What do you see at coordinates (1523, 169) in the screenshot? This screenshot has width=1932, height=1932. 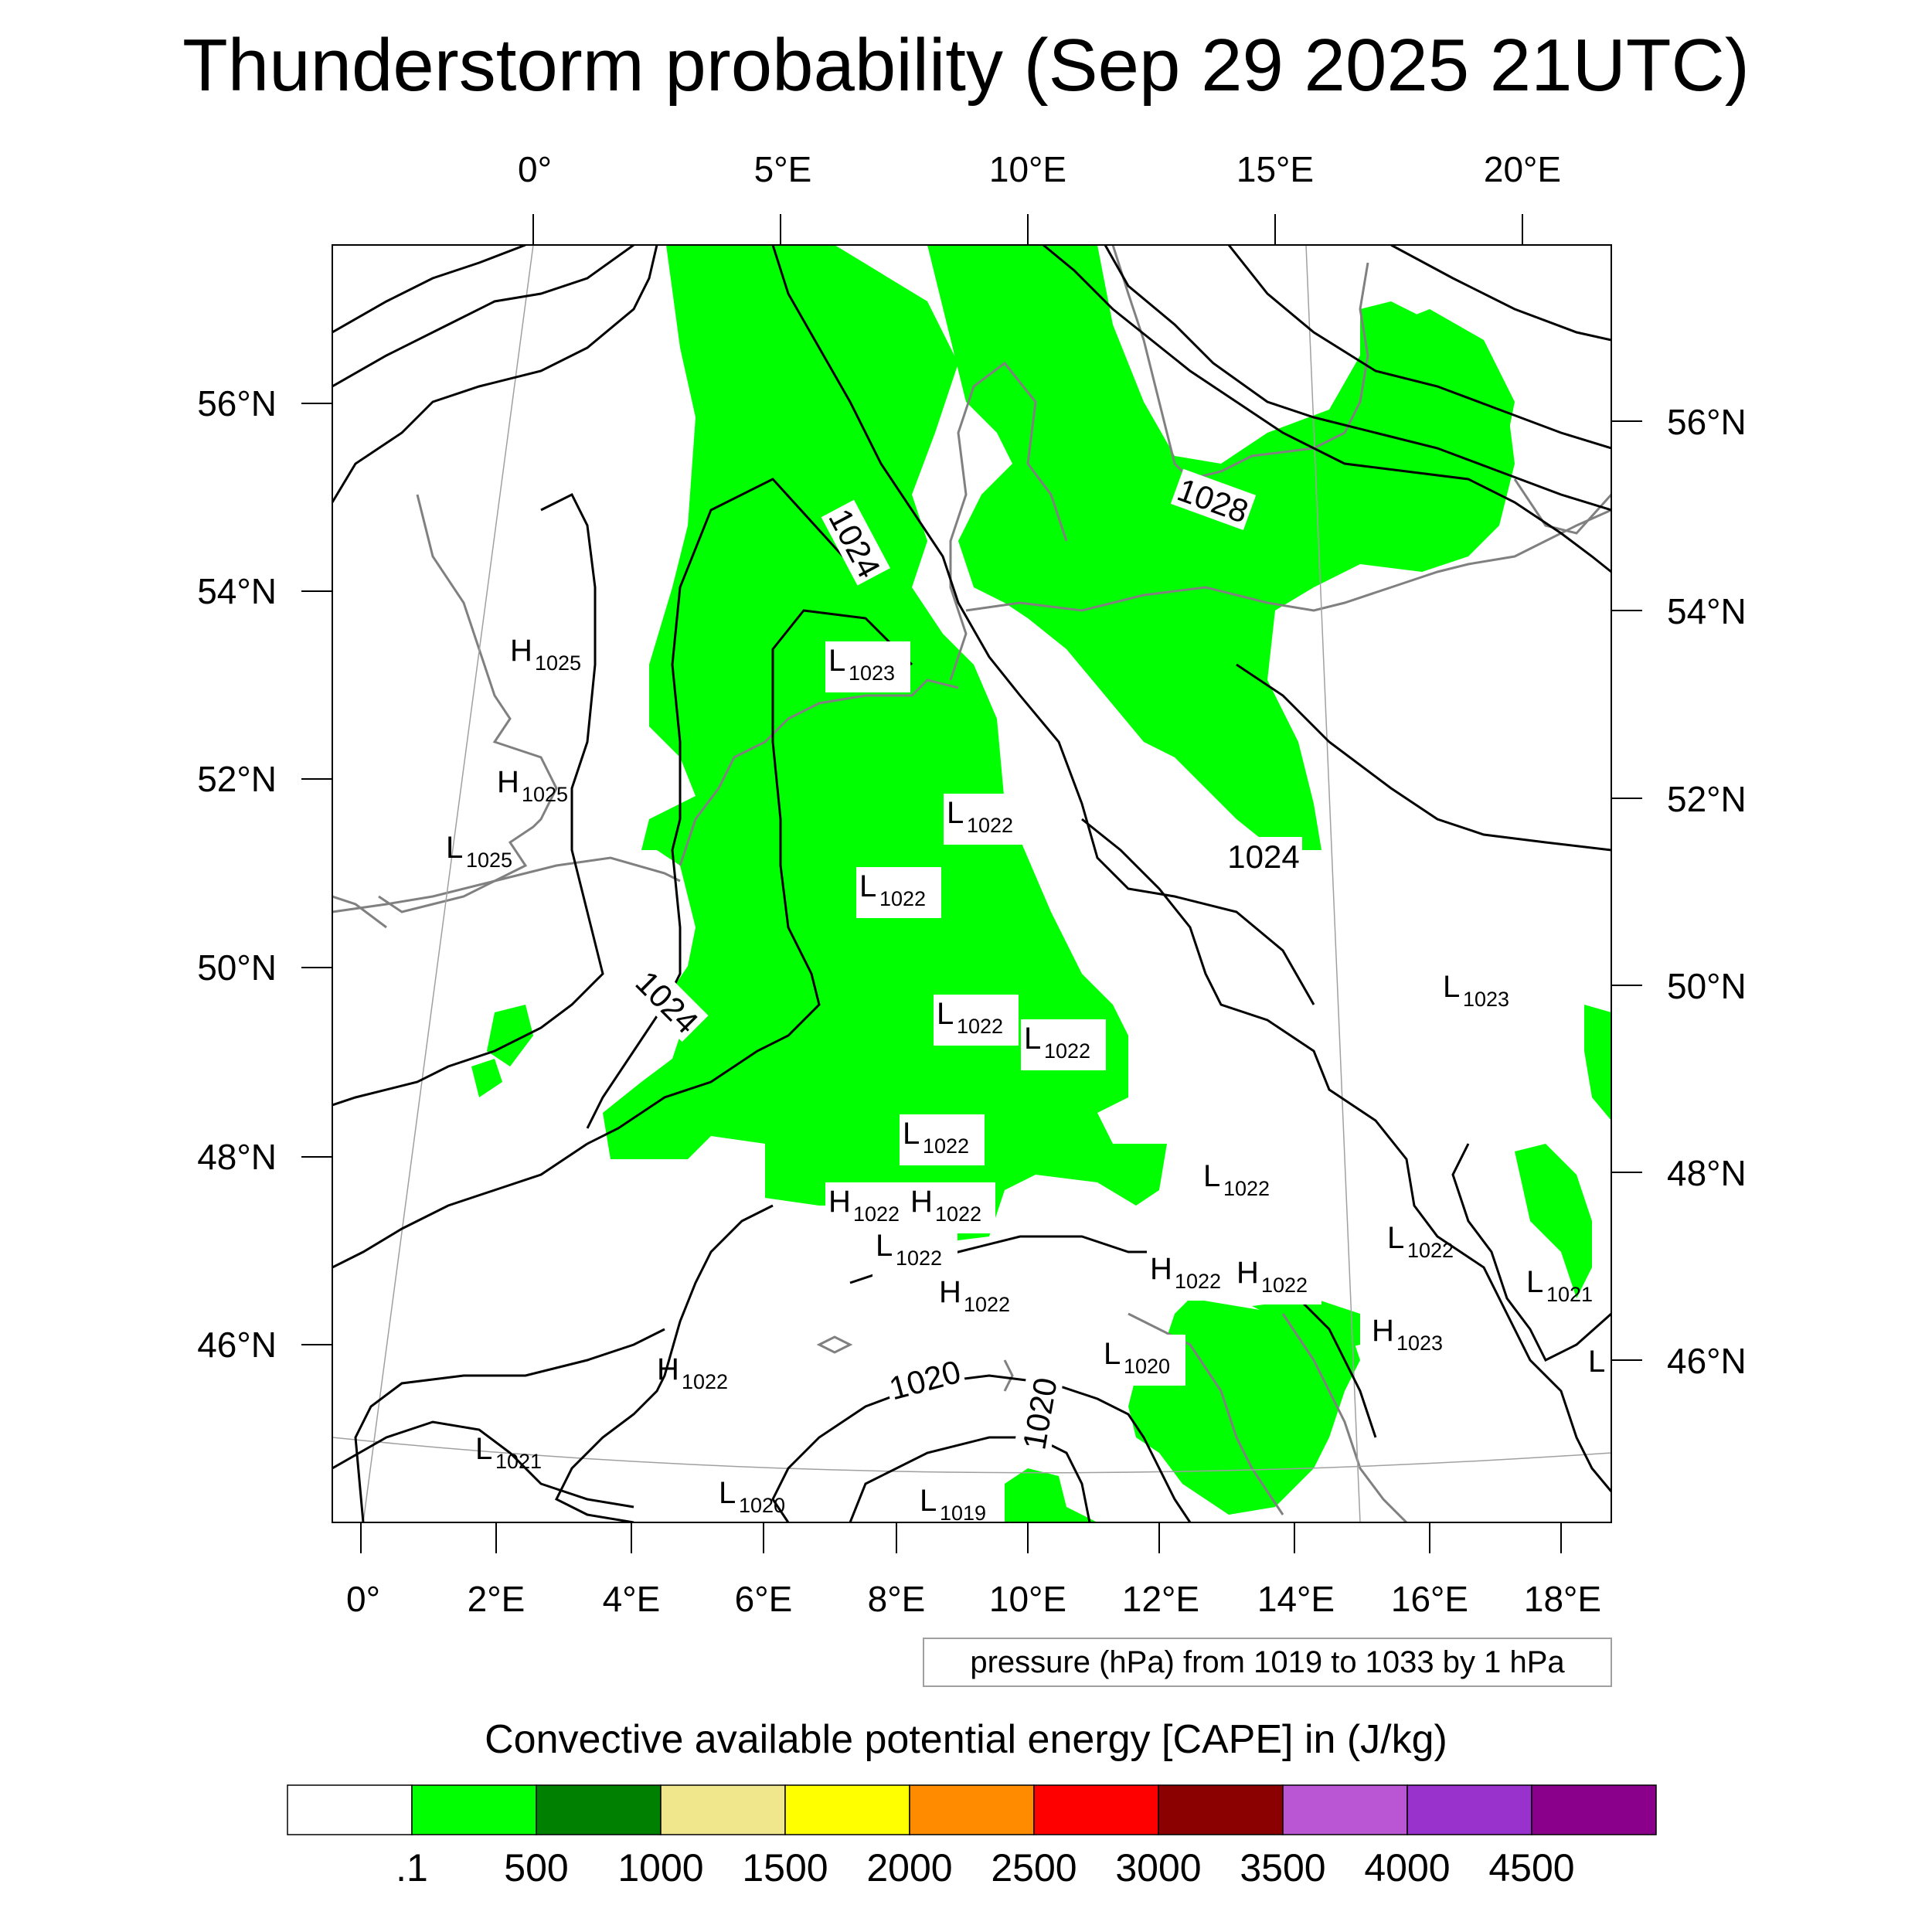 I see `top-lon-label: 20°E` at bounding box center [1523, 169].